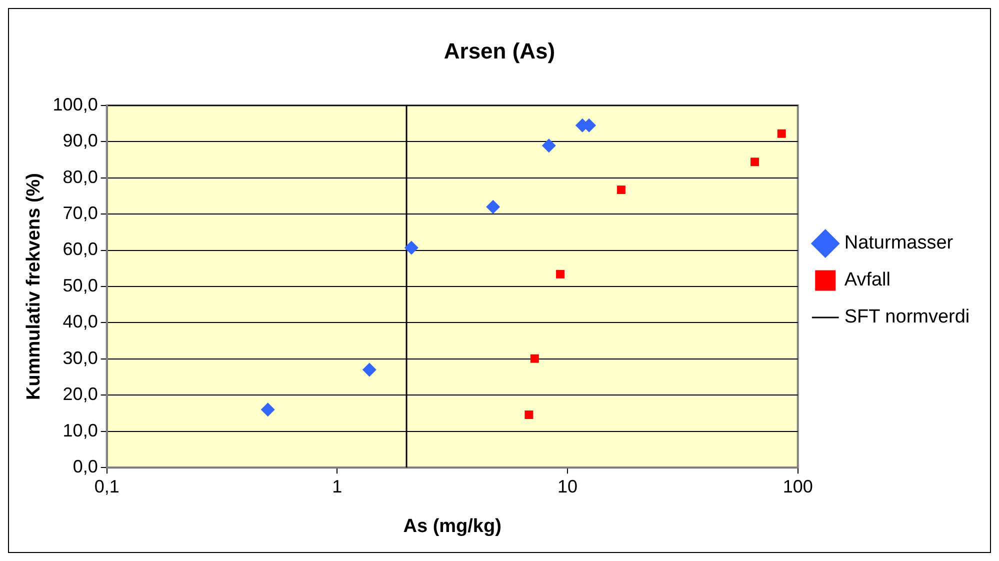  Describe the element at coordinates (80, 140) in the screenshot. I see `y-tick-label: 90,0` at that location.